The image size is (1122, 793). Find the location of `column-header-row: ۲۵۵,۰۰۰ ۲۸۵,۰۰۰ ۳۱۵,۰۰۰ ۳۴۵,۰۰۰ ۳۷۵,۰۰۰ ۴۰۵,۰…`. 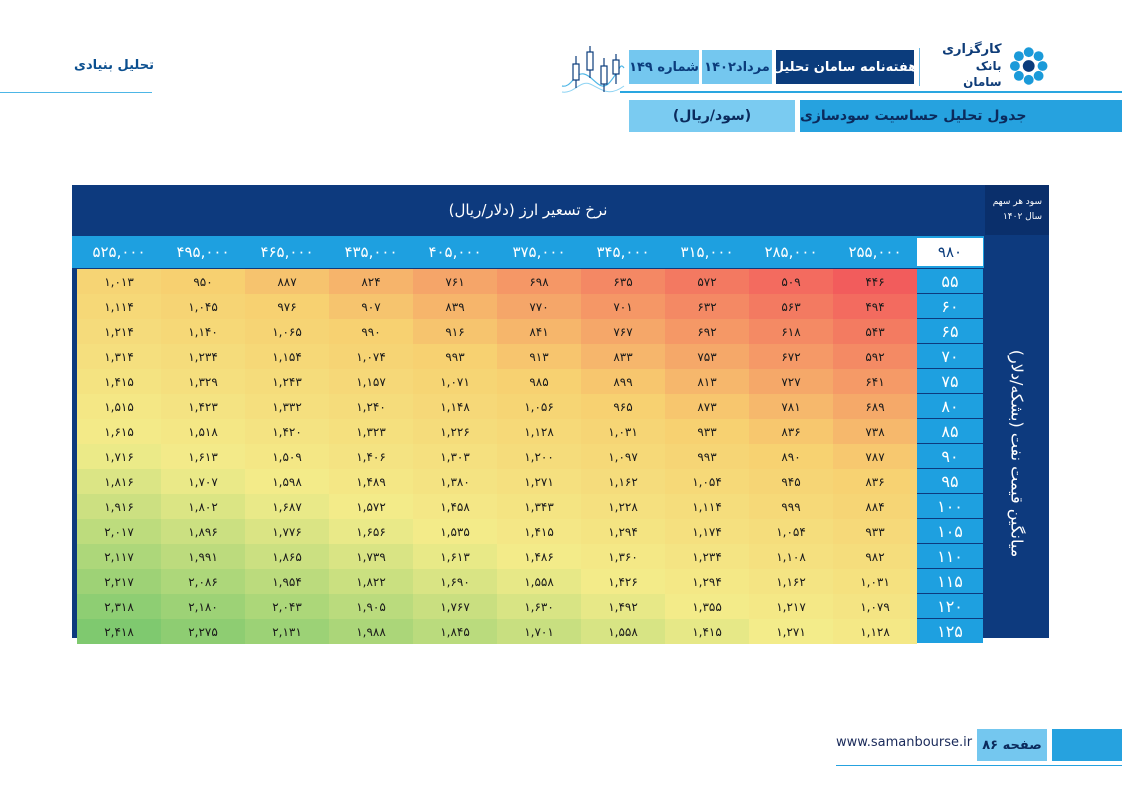

column-header-row: ۲۵۵,۰۰۰ ۲۸۵,۰۰۰ ۳۱۵,۰۰۰ ۳۴۵,۰۰۰ ۳۷۵,۰۰۰ ۴۰۵,۰… is located at coordinates (528, 252).